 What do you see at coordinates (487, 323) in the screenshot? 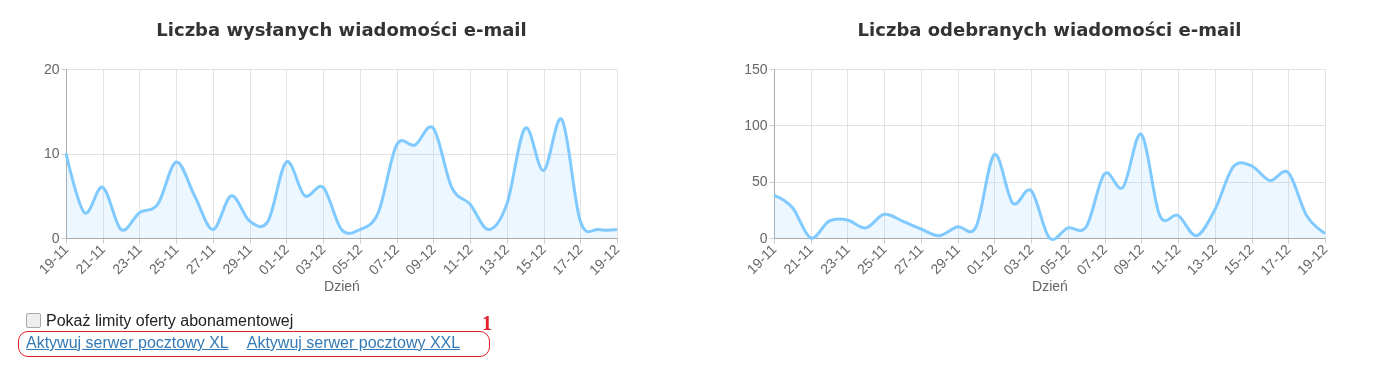
I see `text: 1` at bounding box center [487, 323].